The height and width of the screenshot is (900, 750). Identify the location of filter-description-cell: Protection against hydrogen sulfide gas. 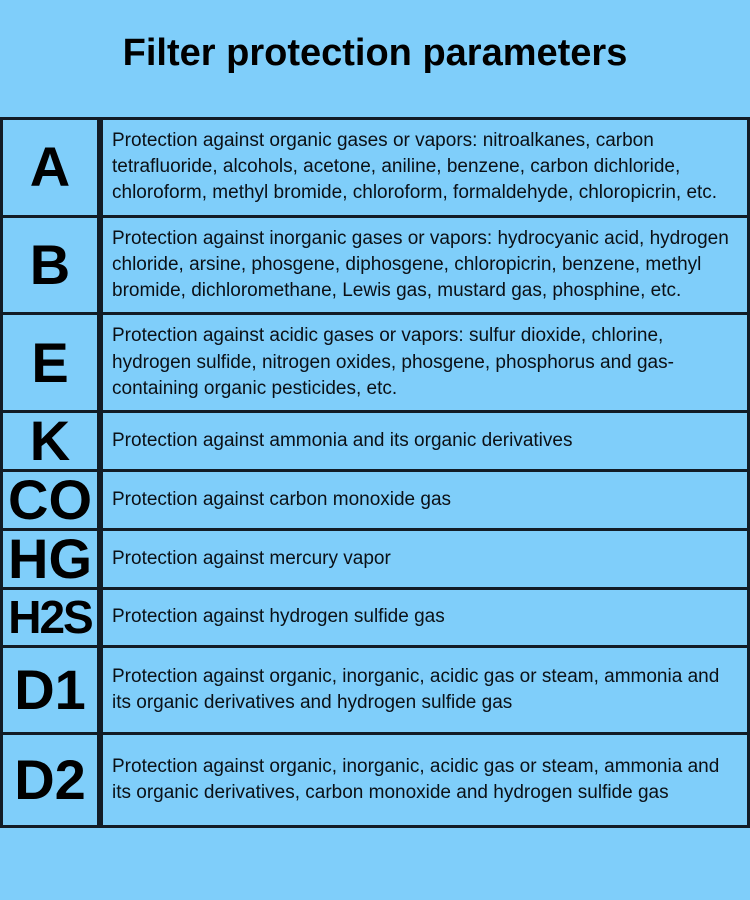
(425, 617).